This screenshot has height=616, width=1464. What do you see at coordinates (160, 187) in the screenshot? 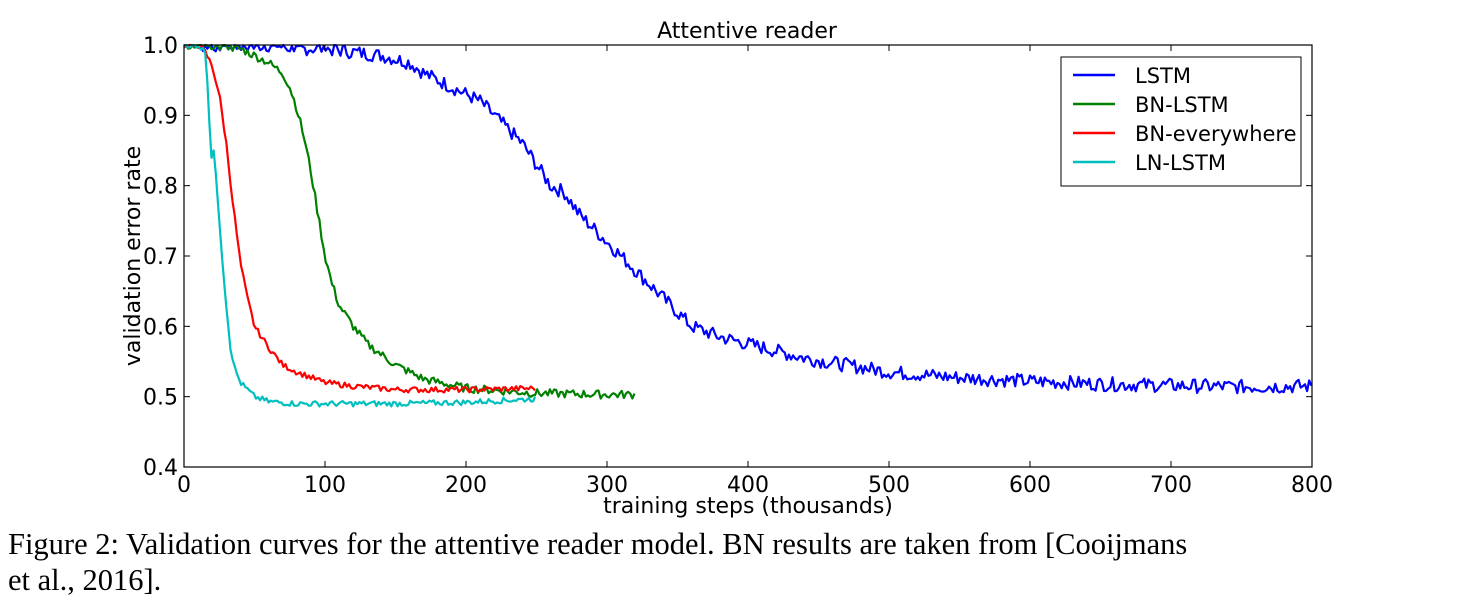
I see `y-tick-label: 0.8` at bounding box center [160, 187].